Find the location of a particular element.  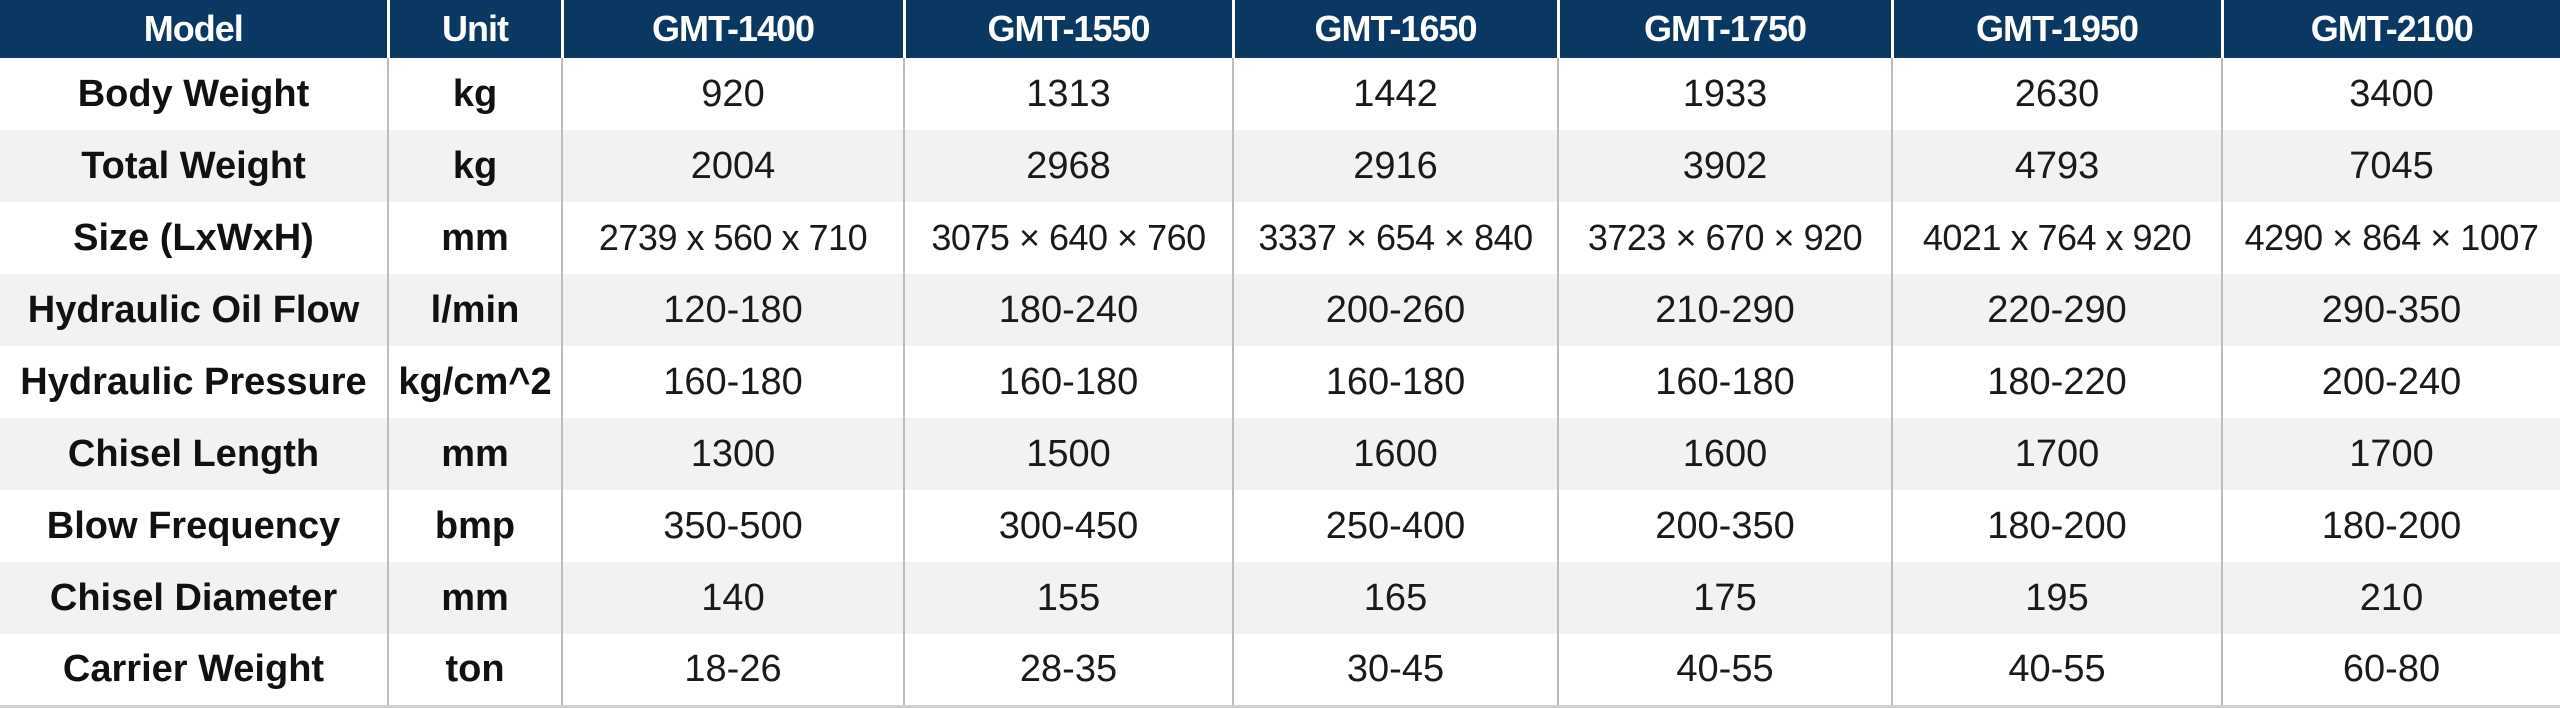

header-gmt-1550: GMT-1550 is located at coordinates (1067, 29).